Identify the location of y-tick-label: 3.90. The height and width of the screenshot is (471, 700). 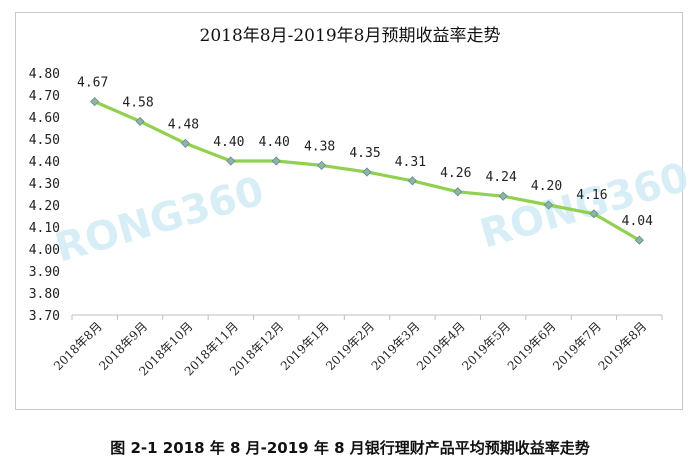
(44, 272).